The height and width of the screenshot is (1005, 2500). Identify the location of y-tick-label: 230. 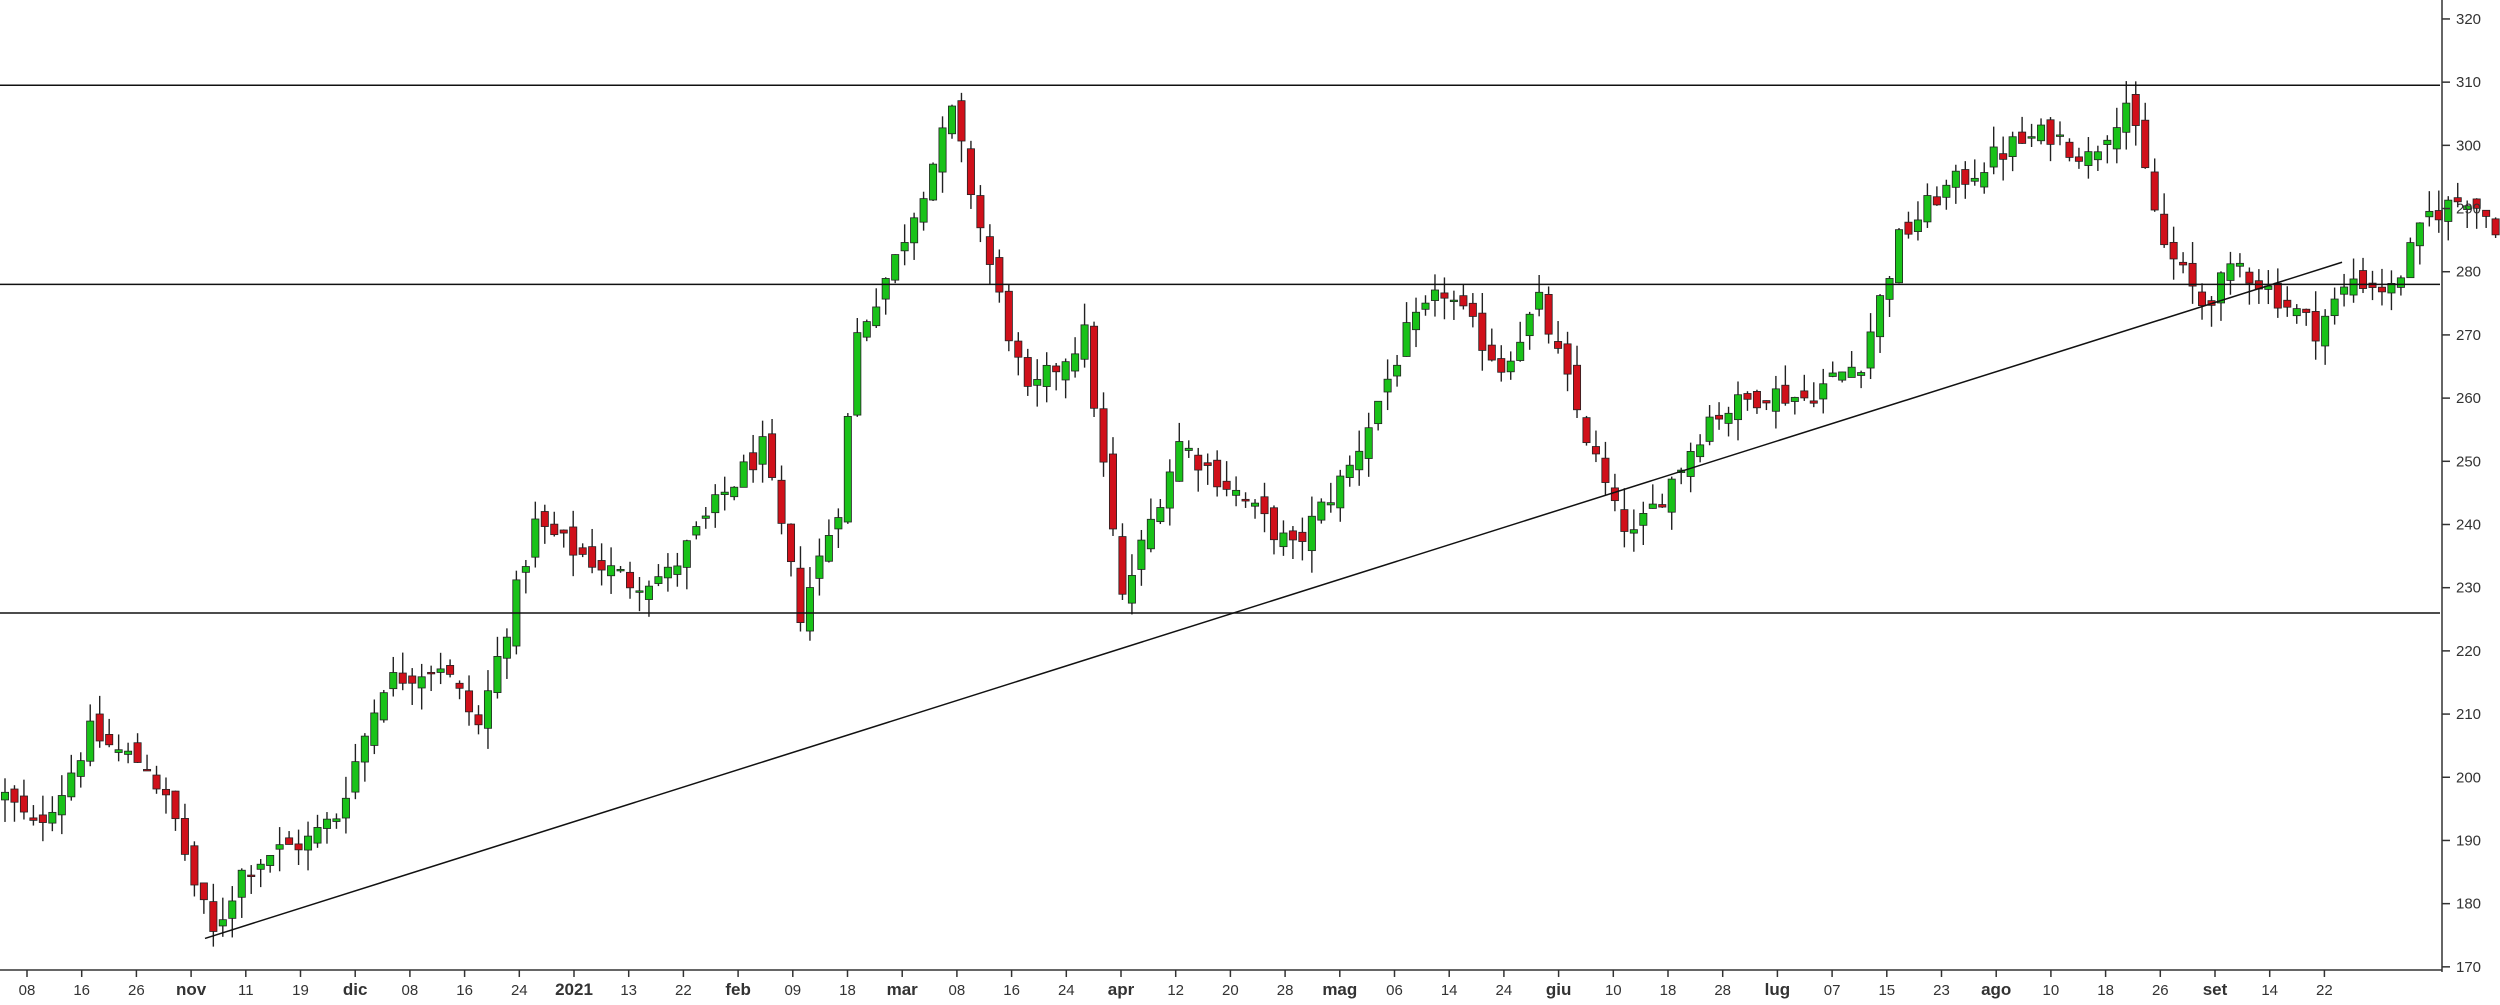
(2468, 588).